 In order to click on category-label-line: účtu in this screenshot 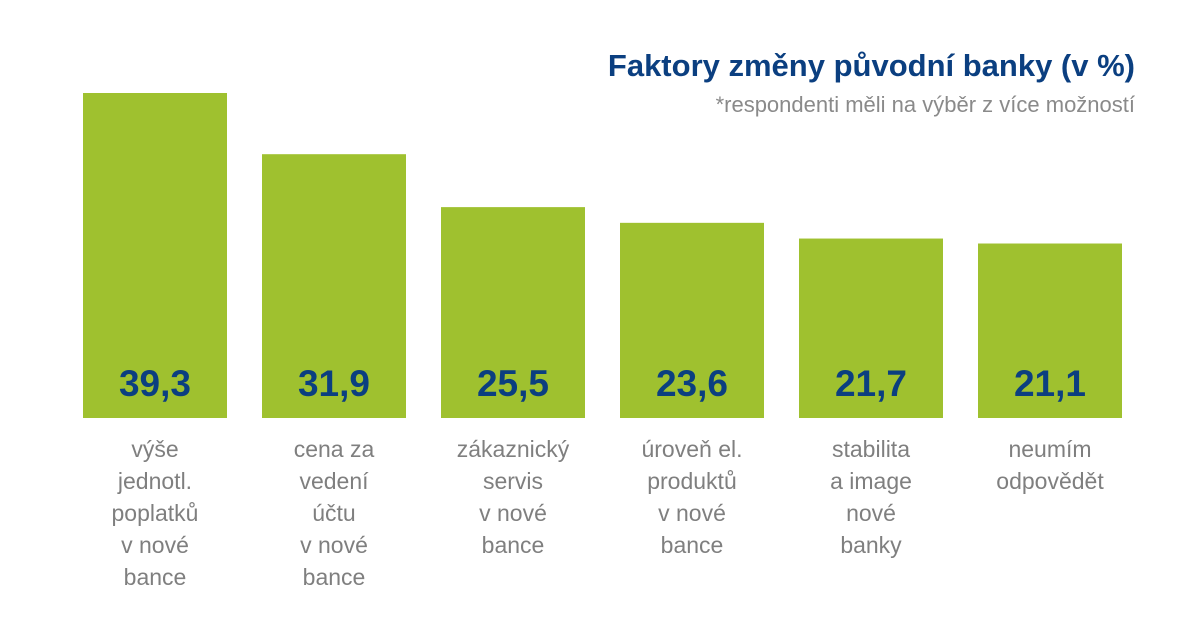, I will do `click(333, 513)`.